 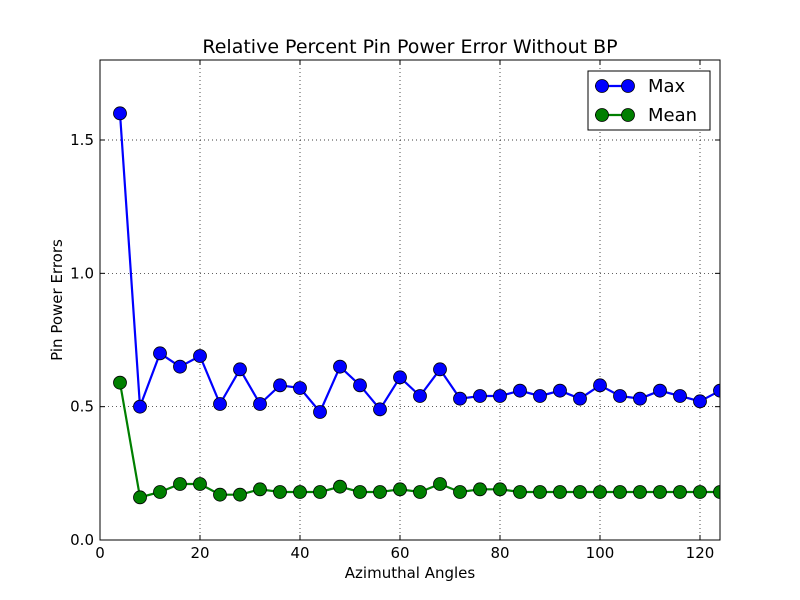 I want to click on x-tick-label: 0, so click(x=100, y=553).